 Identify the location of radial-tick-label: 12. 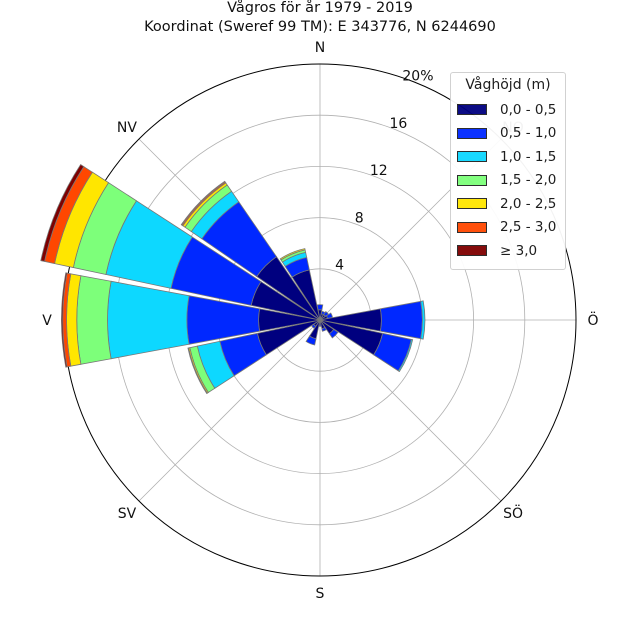
(379, 171).